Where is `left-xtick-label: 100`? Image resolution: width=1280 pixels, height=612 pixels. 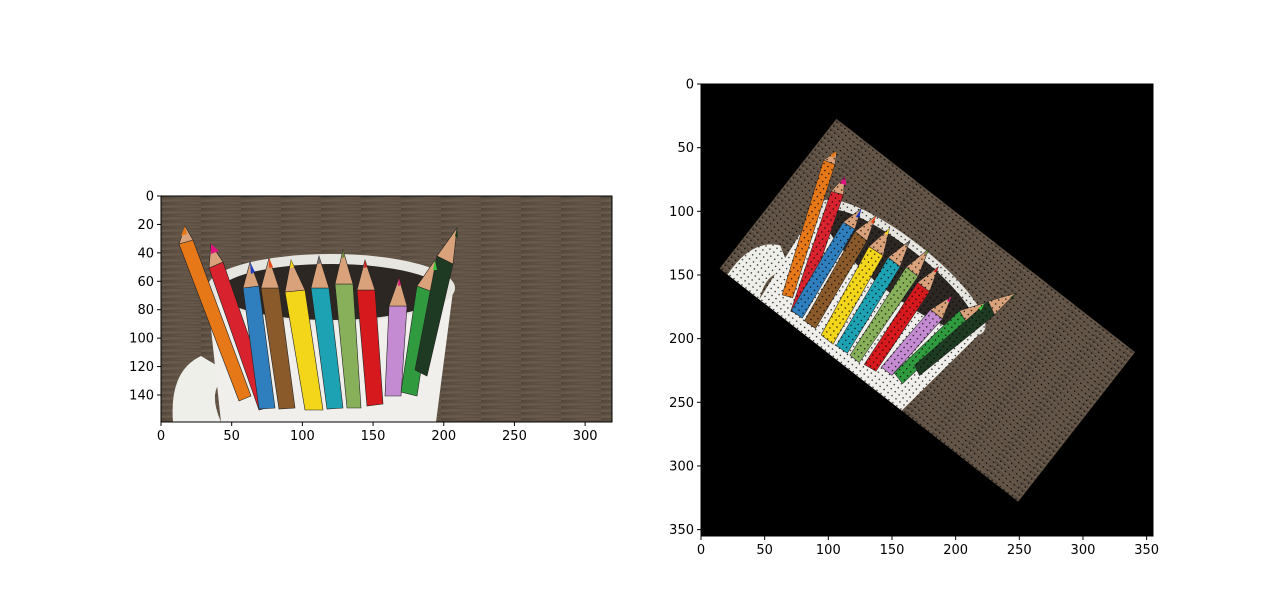 left-xtick-label: 100 is located at coordinates (302, 436).